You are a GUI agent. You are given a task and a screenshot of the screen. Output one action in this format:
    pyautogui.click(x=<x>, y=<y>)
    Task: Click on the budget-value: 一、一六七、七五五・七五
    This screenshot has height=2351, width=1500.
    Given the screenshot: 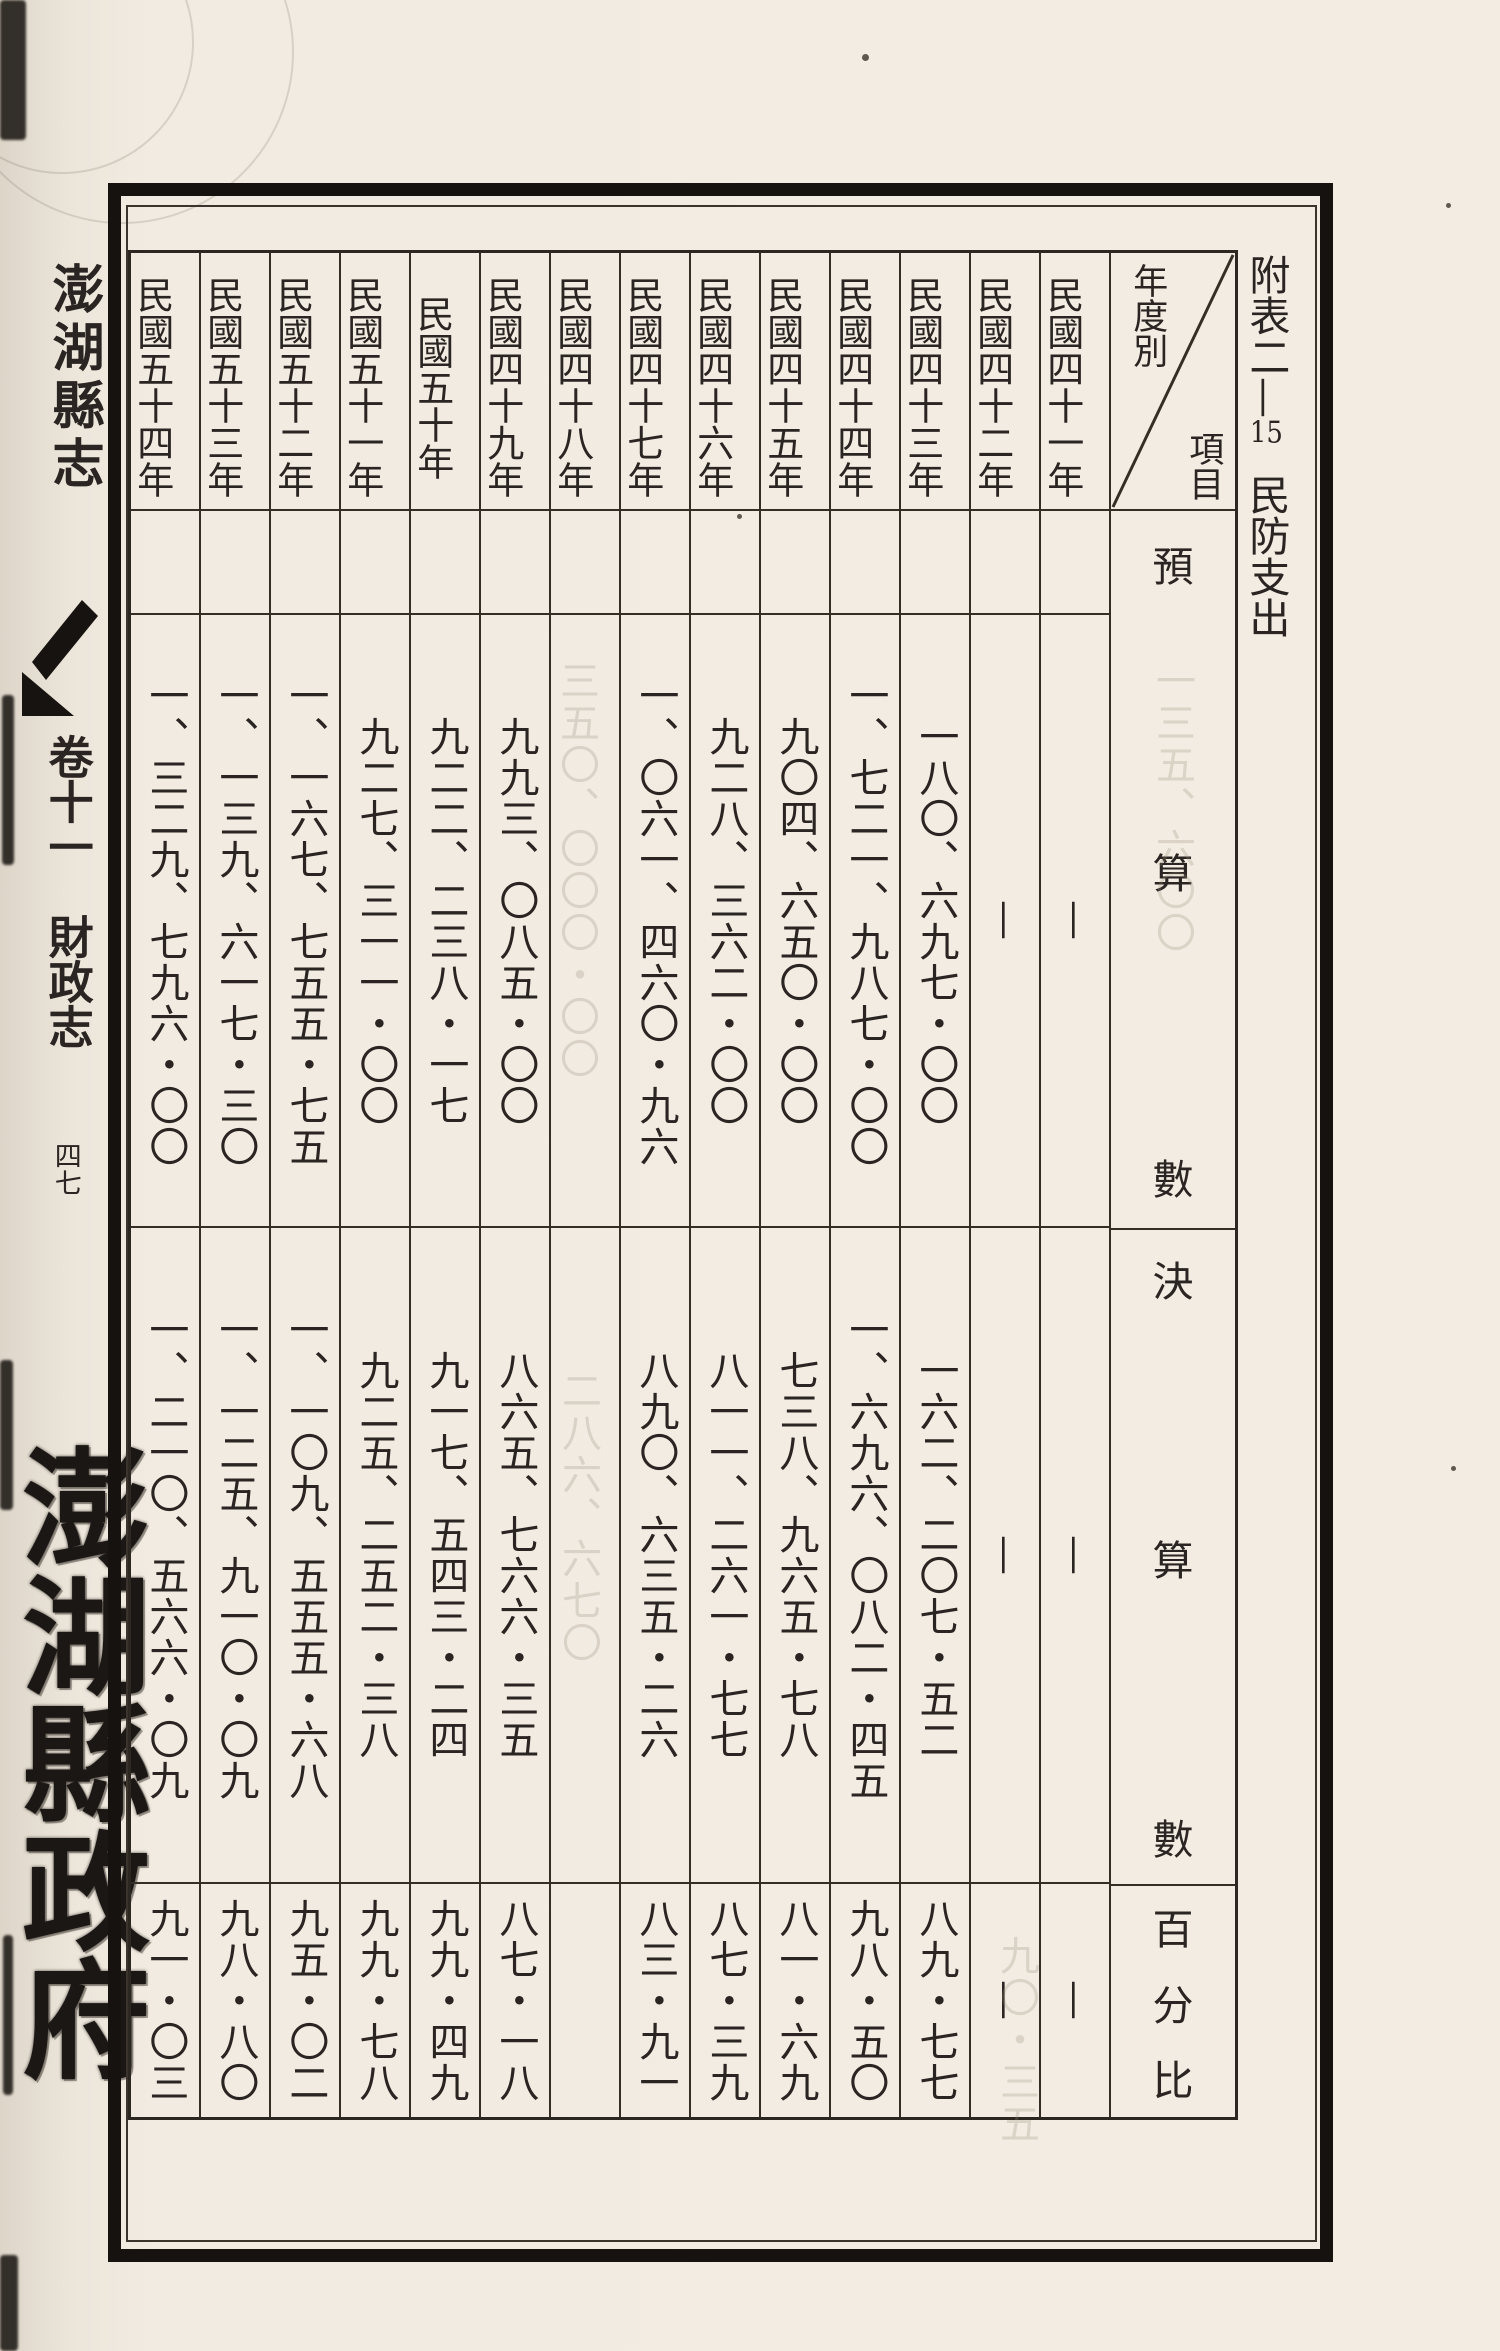 What is the action you would take?
    pyautogui.click(x=305, y=920)
    